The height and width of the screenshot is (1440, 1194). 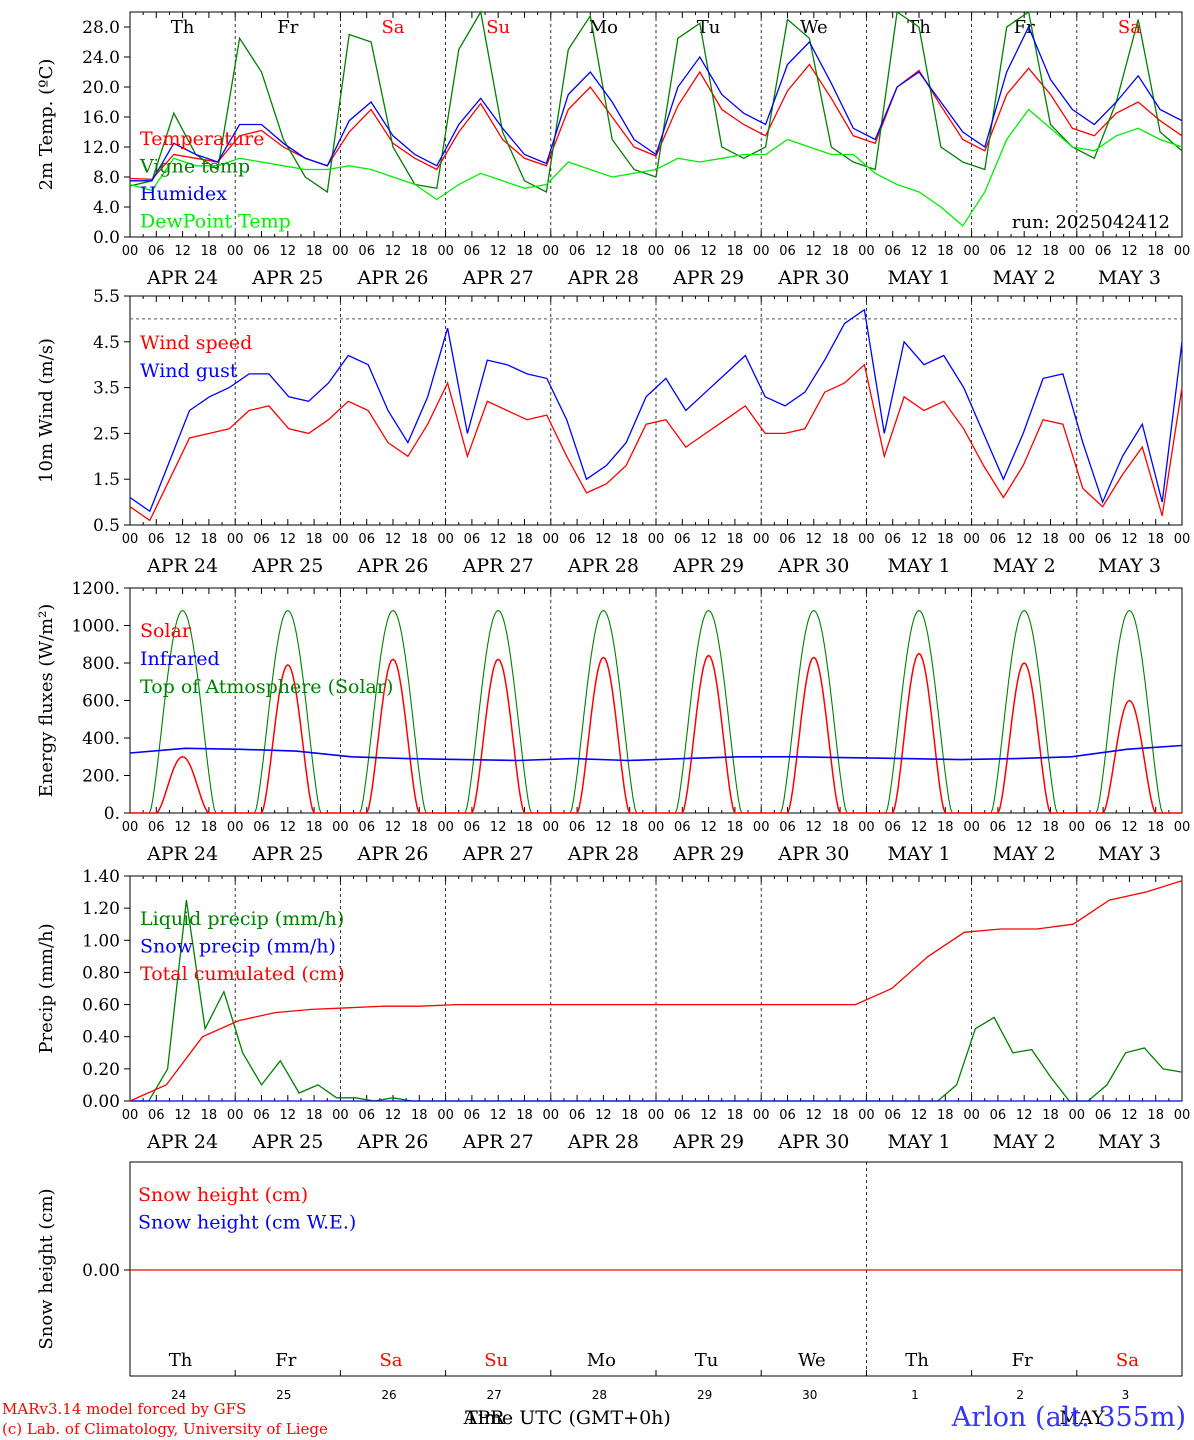 I want to click on date-label: MAY 2, so click(x=1024, y=1142).